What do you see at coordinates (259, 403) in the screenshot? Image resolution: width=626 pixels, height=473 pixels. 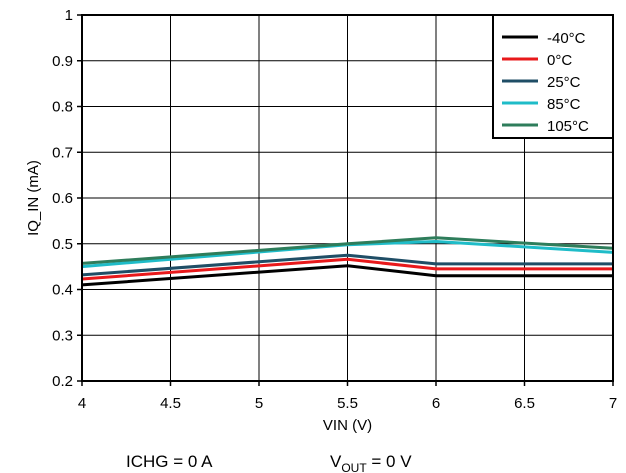 I see `x-tick-label: 5` at bounding box center [259, 403].